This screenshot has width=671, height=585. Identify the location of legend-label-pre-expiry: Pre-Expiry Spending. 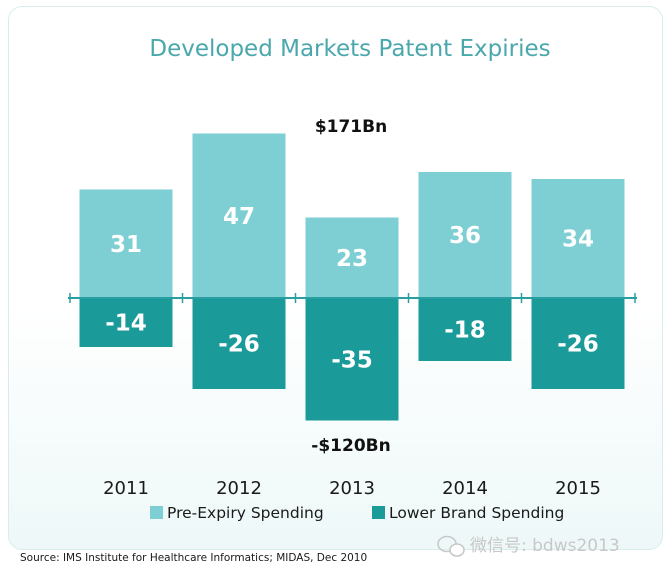
(245, 513).